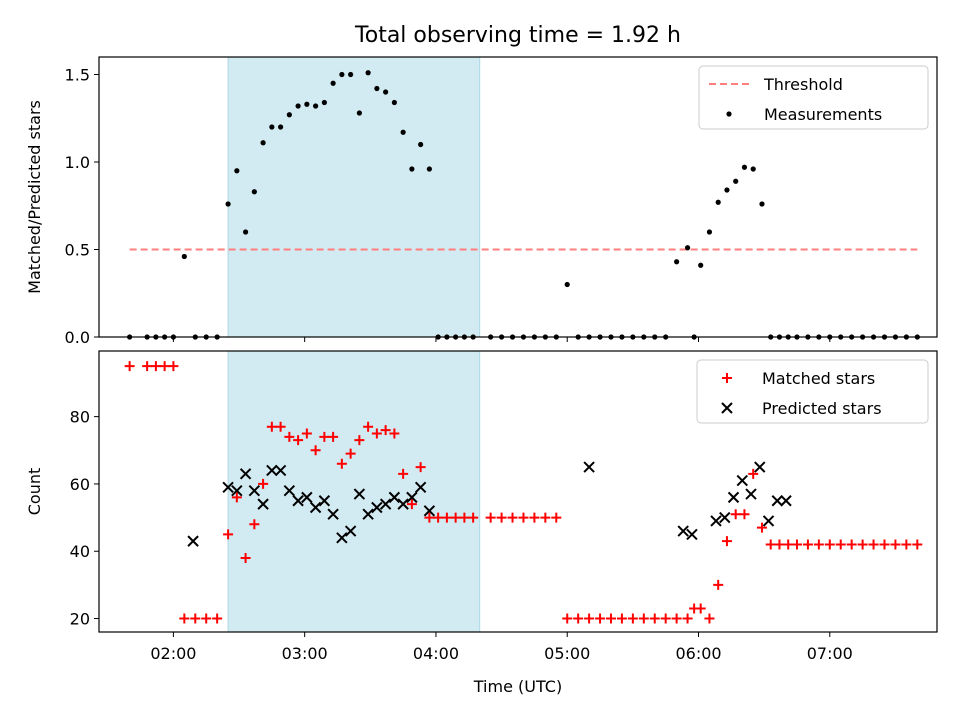 Image resolution: width=960 pixels, height=720 pixels. Describe the element at coordinates (80, 417) in the screenshot. I see `y-tick-label: 80` at that location.